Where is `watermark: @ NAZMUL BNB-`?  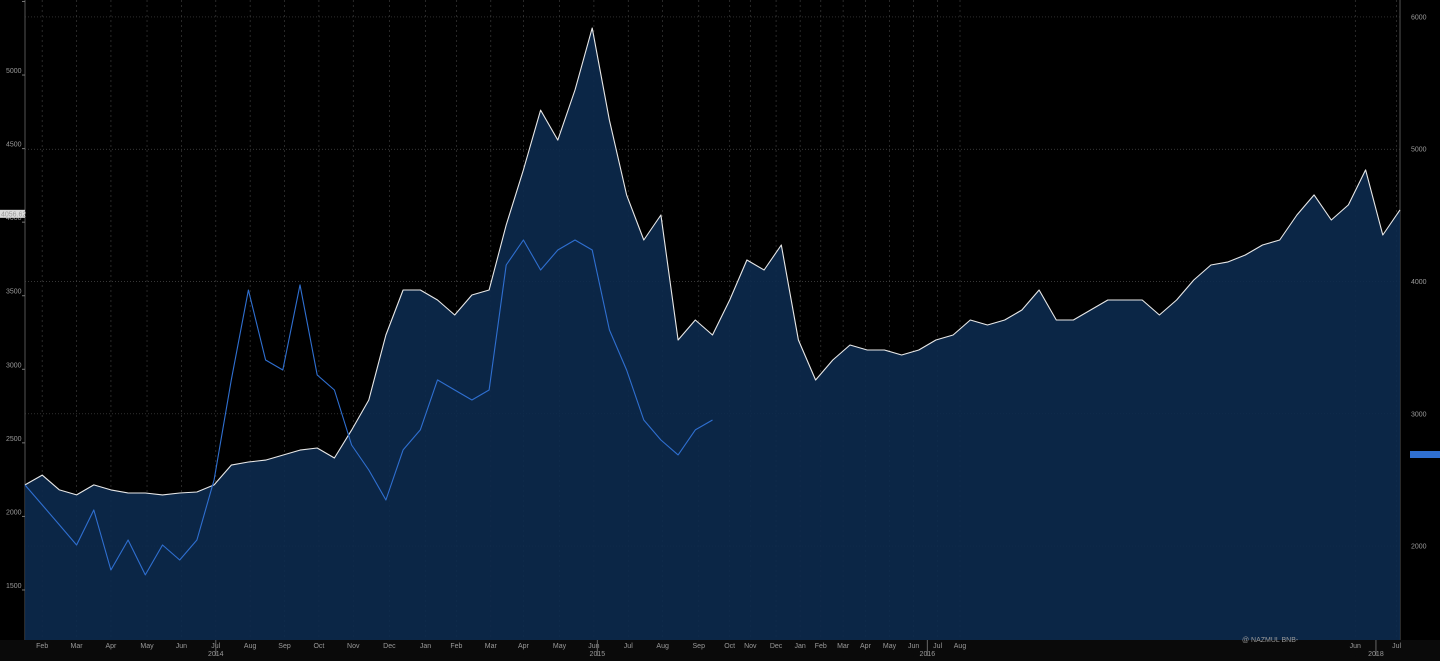 watermark: @ NAZMUL BNB- is located at coordinates (1270, 640).